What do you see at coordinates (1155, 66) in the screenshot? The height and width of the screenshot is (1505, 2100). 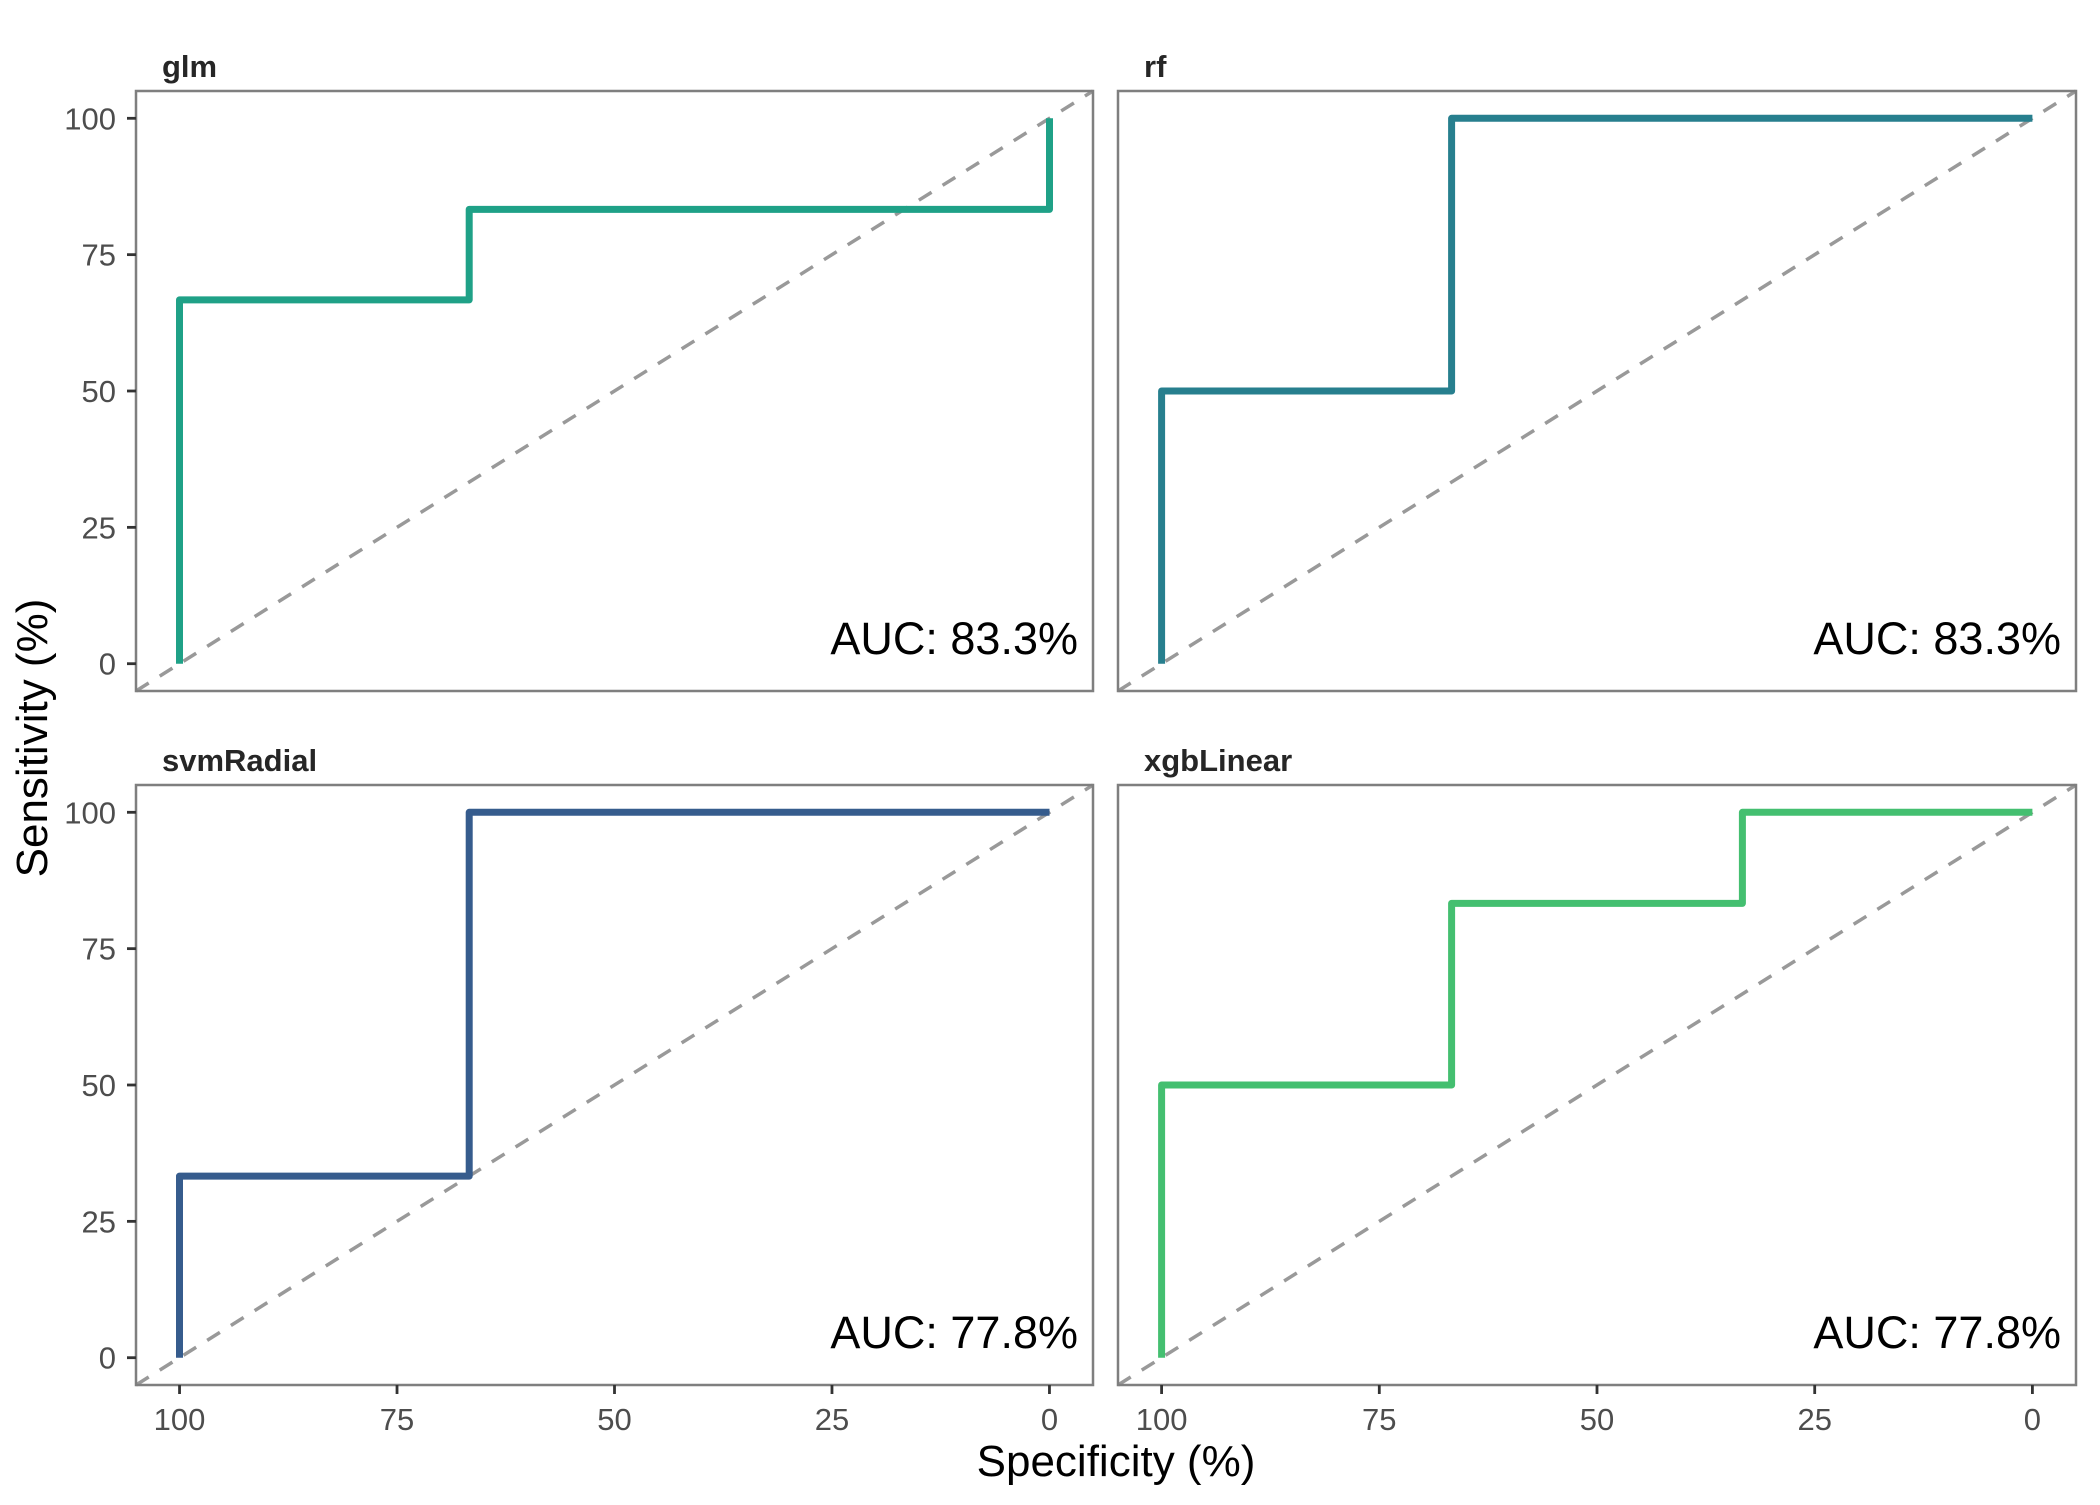 I see `facet-title-rf: rf` at bounding box center [1155, 66].